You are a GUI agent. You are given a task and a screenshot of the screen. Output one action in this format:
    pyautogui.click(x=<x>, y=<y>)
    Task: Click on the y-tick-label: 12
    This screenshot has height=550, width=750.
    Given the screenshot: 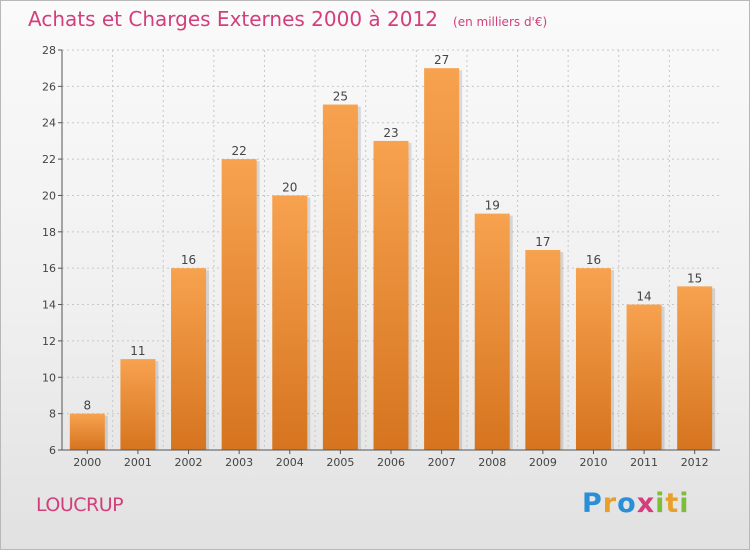 What is the action you would take?
    pyautogui.click(x=49, y=341)
    